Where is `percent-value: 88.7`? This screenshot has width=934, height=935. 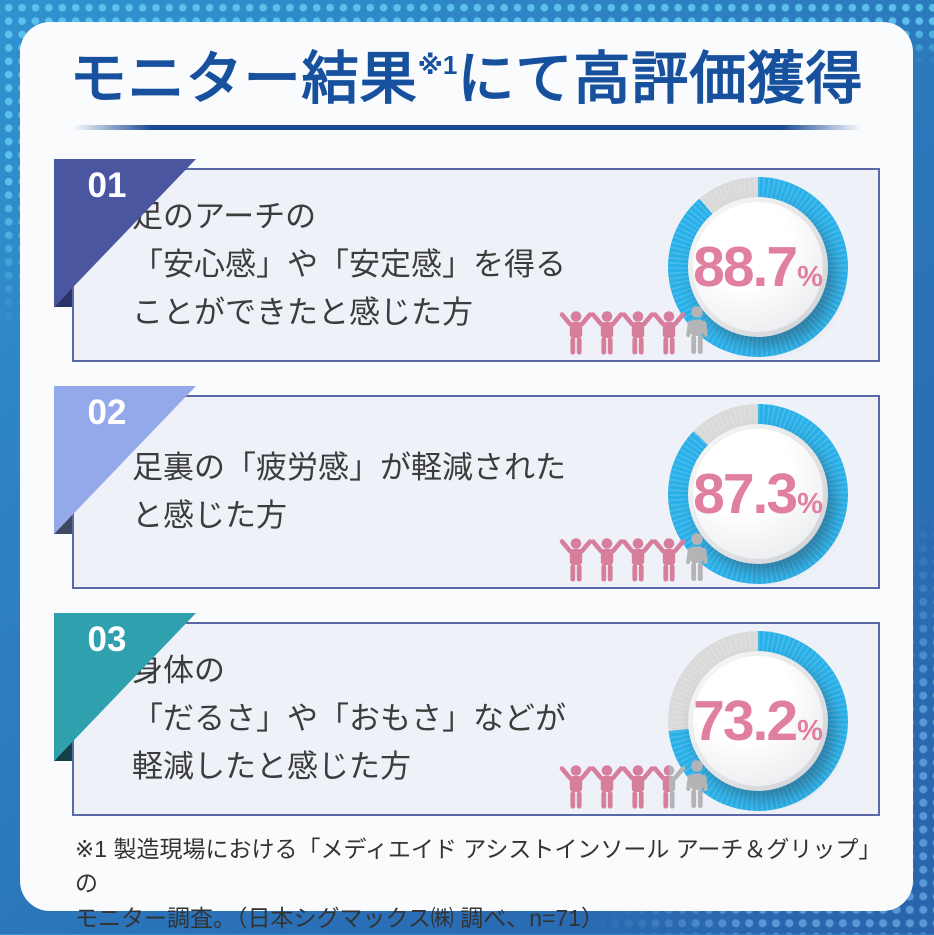
percent-value: 88.7 is located at coordinates (745, 266).